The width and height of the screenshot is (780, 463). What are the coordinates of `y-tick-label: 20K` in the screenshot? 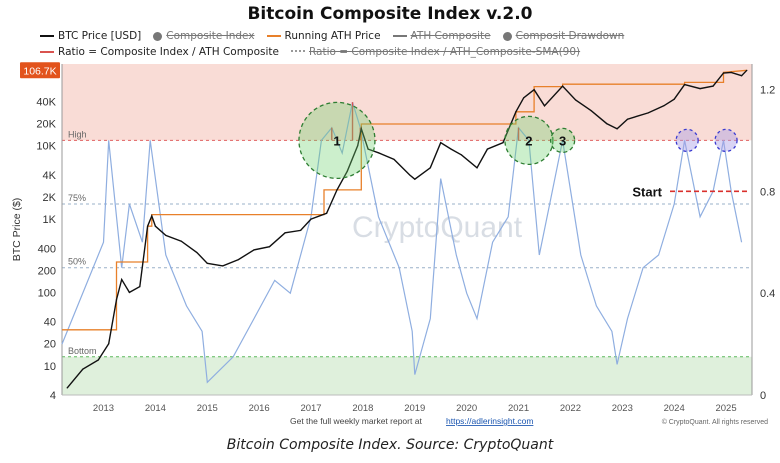 It's located at (46, 125).